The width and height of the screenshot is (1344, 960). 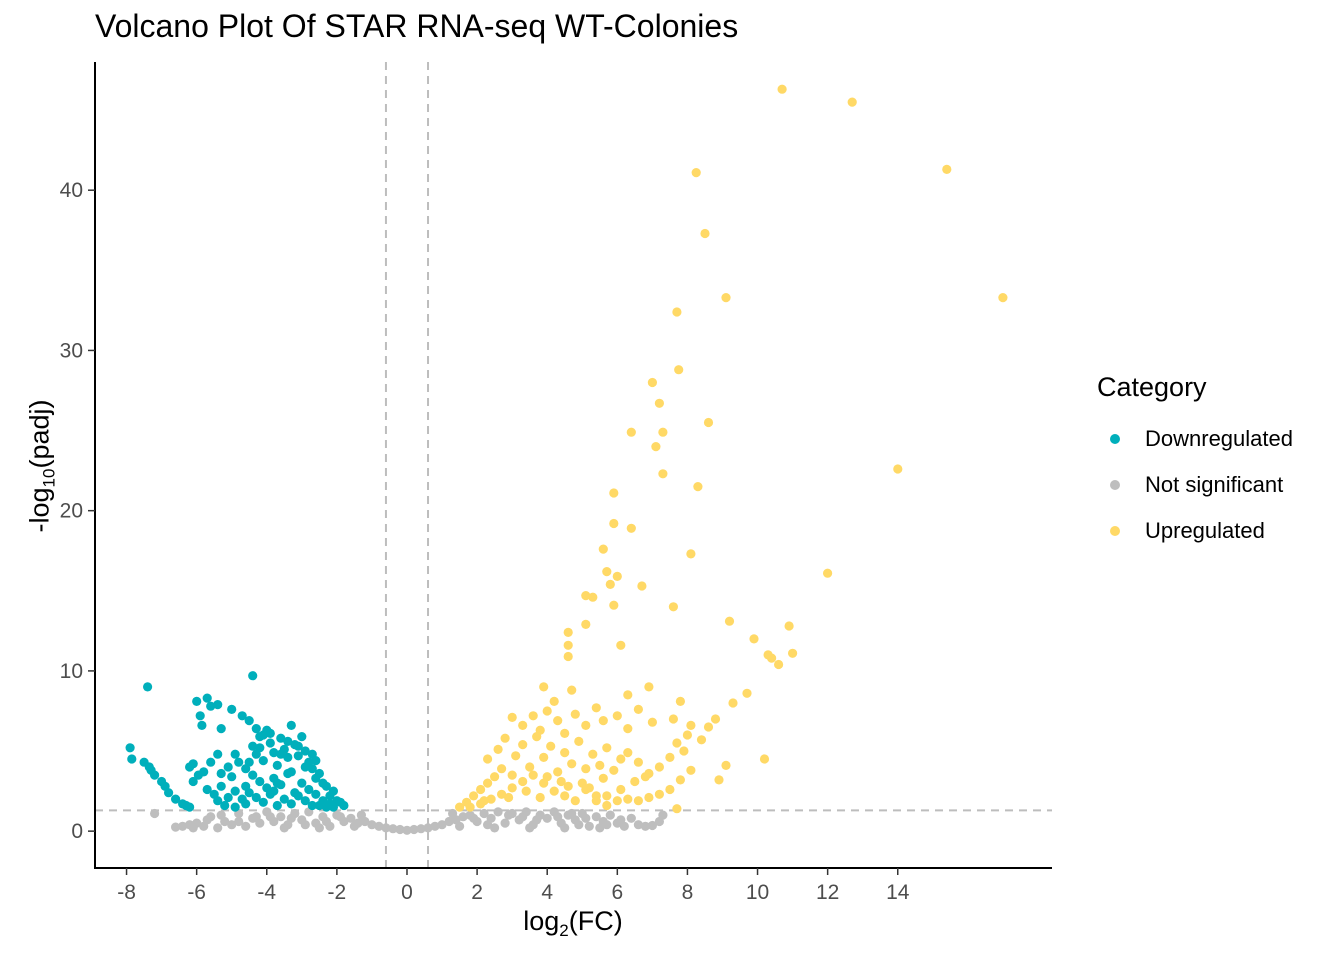 What do you see at coordinates (1214, 484) in the screenshot?
I see `legend-label-not-significant: Not significant` at bounding box center [1214, 484].